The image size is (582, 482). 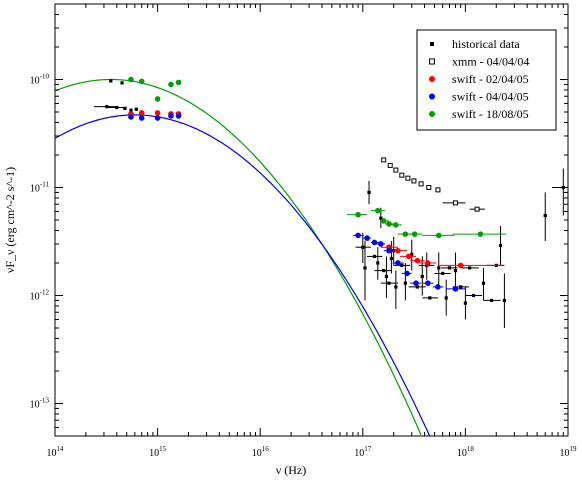 I want to click on x-tick-label: 1016, so click(x=261, y=452).